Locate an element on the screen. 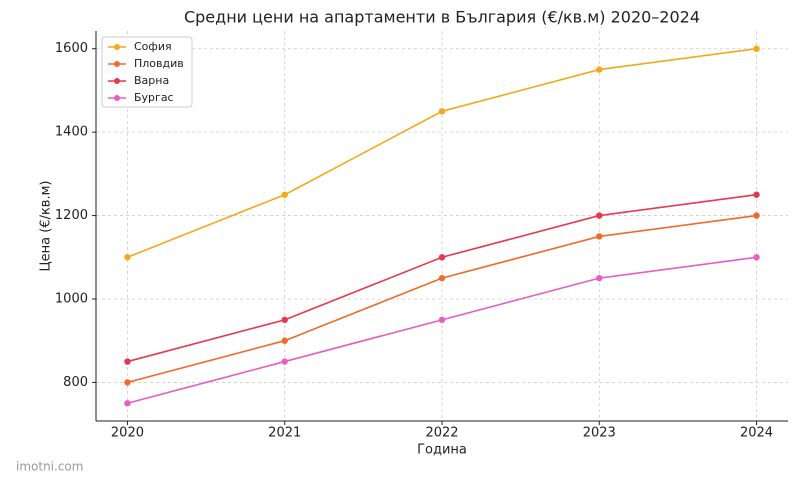  x-tick-label: 2023 is located at coordinates (599, 433).